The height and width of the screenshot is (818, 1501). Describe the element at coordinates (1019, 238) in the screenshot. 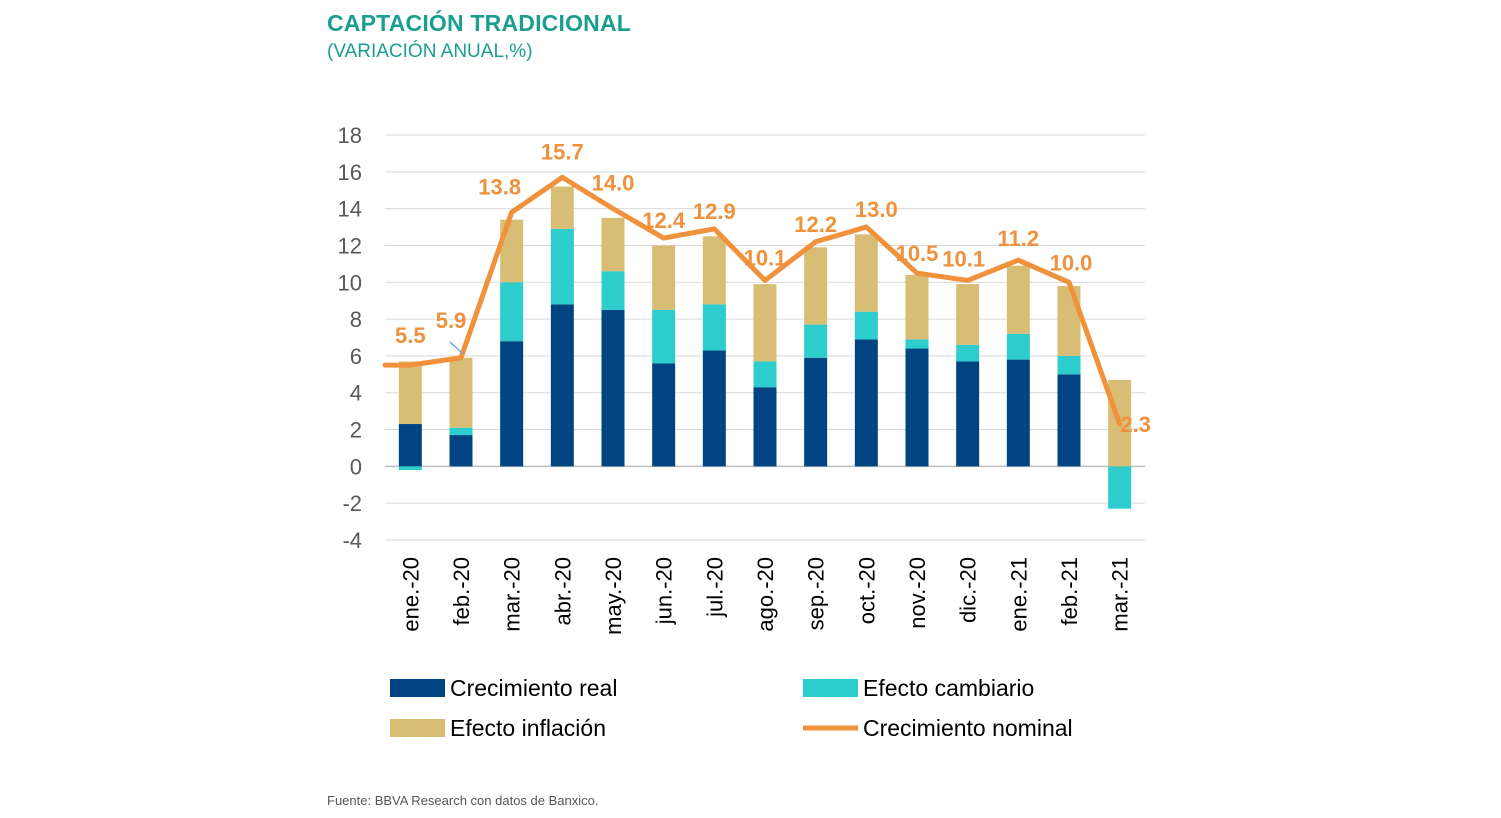

I see `data-label: 11.2` at that location.